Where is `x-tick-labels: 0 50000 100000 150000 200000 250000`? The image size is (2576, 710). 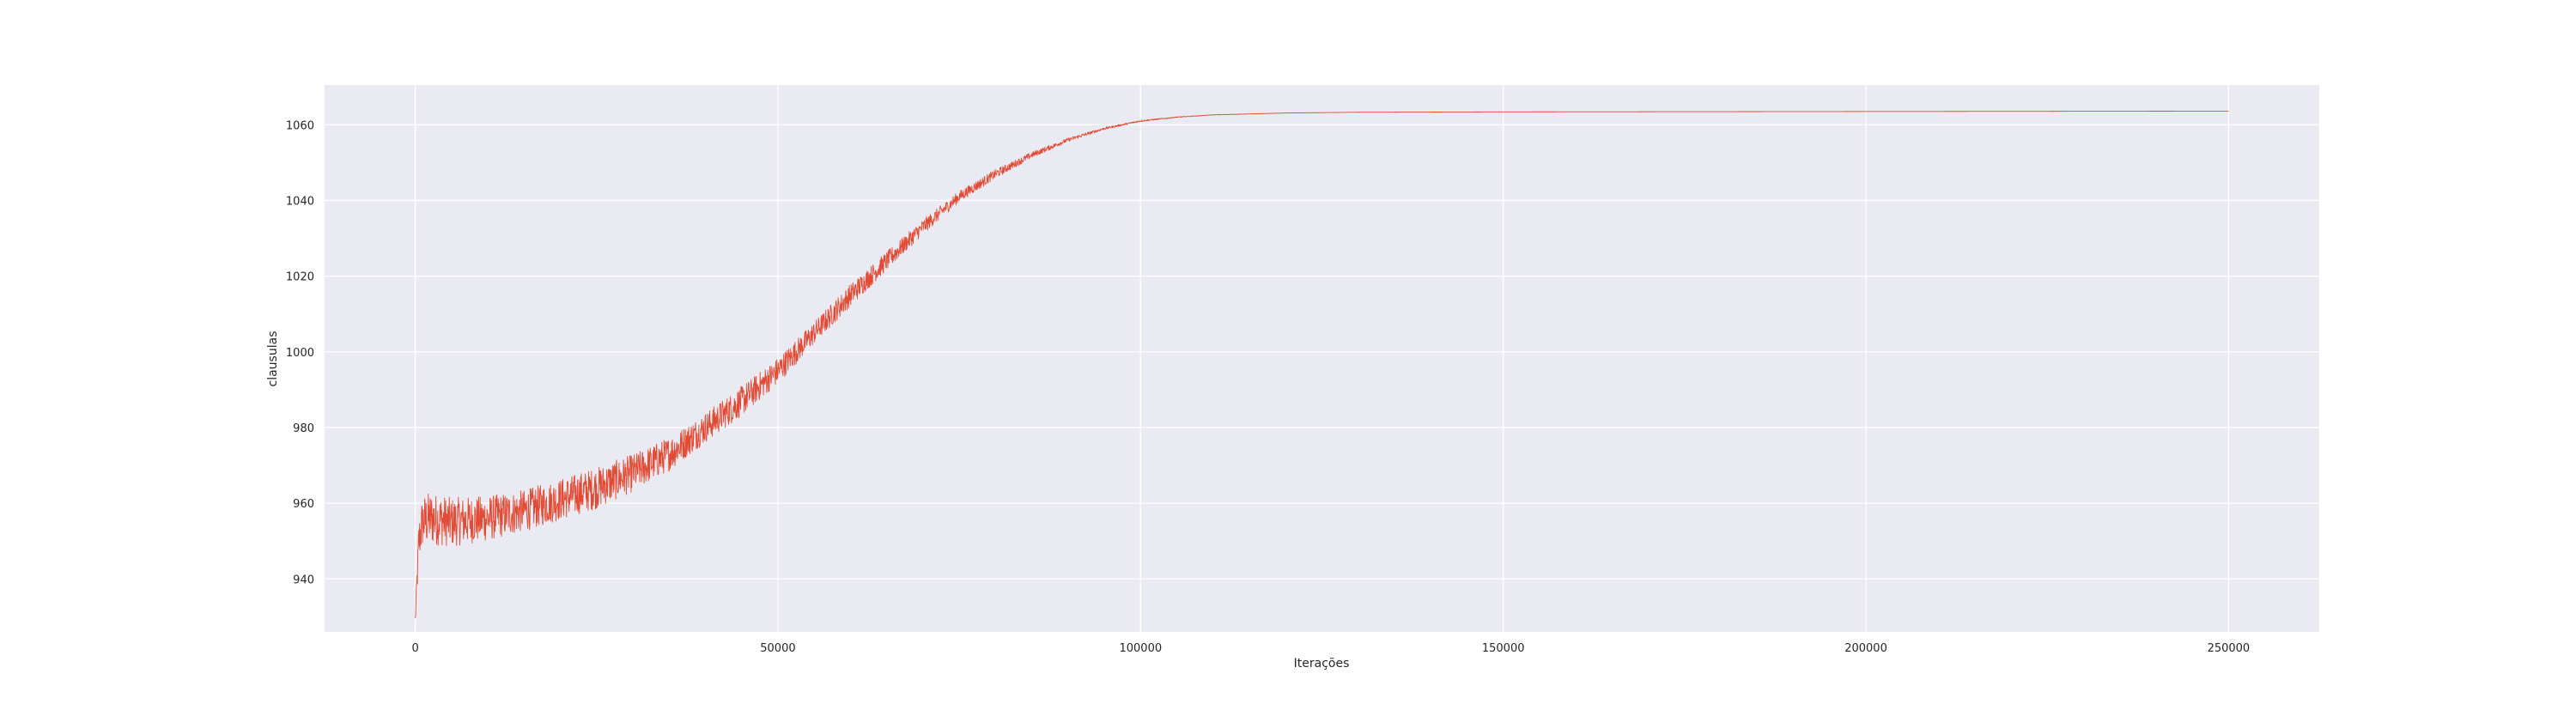
x-tick-labels: 0 50000 100000 150000 200000 250000 is located at coordinates (1330, 648).